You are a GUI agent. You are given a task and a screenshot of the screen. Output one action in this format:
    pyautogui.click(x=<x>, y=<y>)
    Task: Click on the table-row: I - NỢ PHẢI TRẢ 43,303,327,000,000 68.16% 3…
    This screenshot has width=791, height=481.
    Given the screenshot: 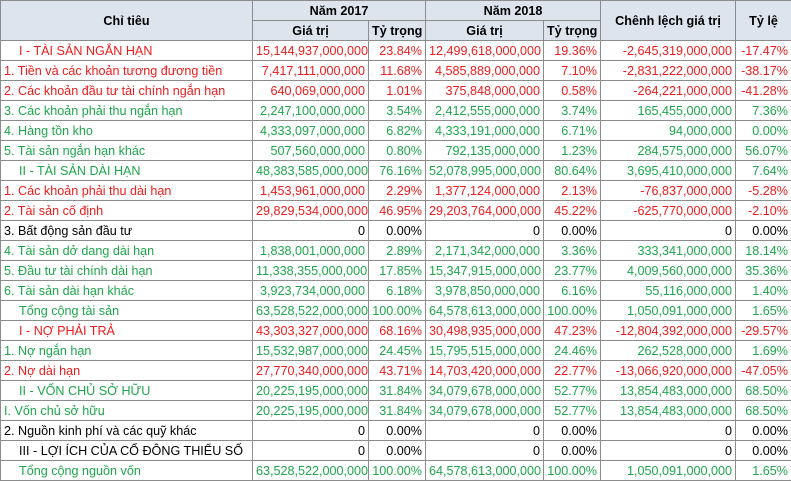 What is the action you would take?
    pyautogui.click(x=395, y=330)
    